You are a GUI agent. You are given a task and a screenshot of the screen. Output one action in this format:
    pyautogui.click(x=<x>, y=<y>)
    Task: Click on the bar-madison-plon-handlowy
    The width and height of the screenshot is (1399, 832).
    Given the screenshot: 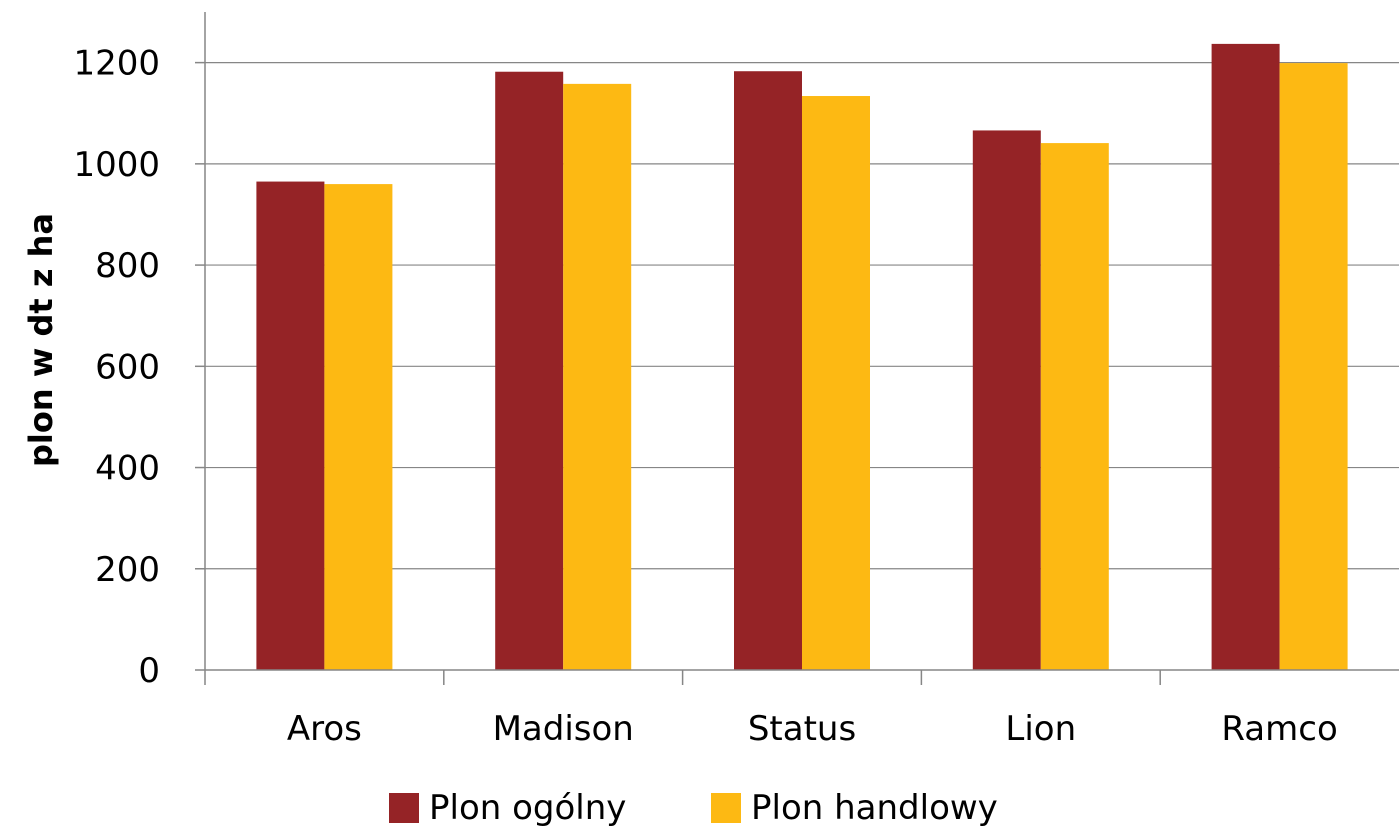 What is the action you would take?
    pyautogui.click(x=597, y=377)
    